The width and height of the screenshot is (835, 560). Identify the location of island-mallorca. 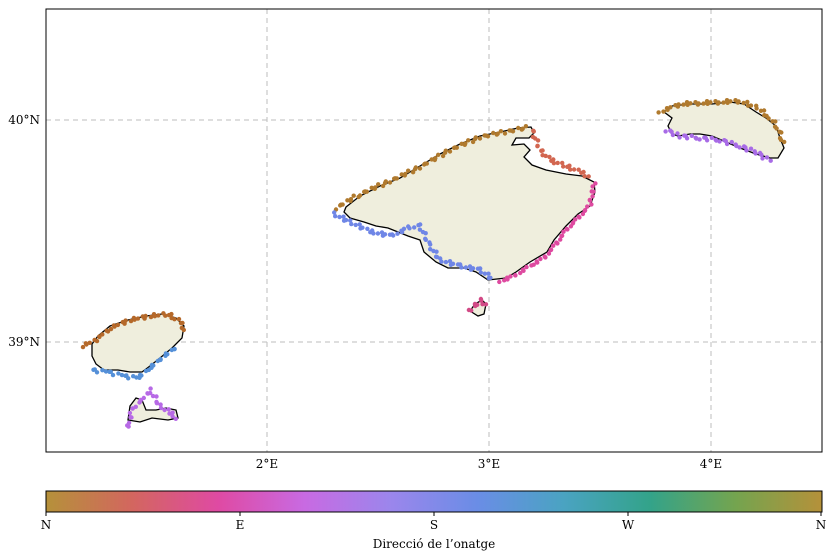
(469, 203).